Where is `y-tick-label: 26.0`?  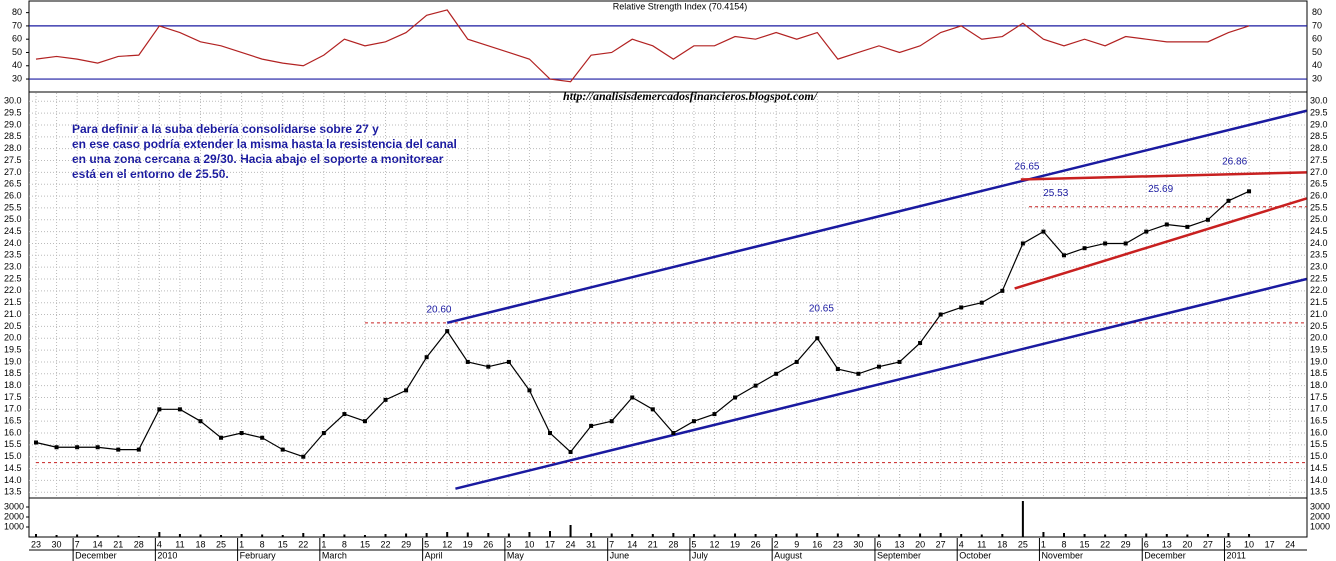 y-tick-label: 26.0 is located at coordinates (1319, 195).